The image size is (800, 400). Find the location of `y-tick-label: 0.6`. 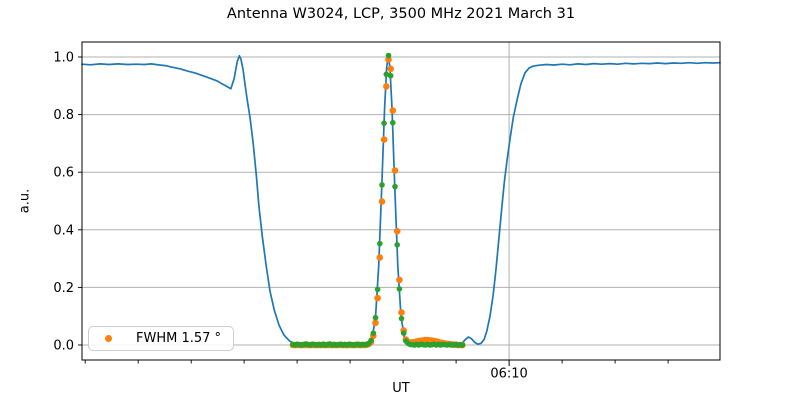

y-tick-label: 0.6 is located at coordinates (63, 173).